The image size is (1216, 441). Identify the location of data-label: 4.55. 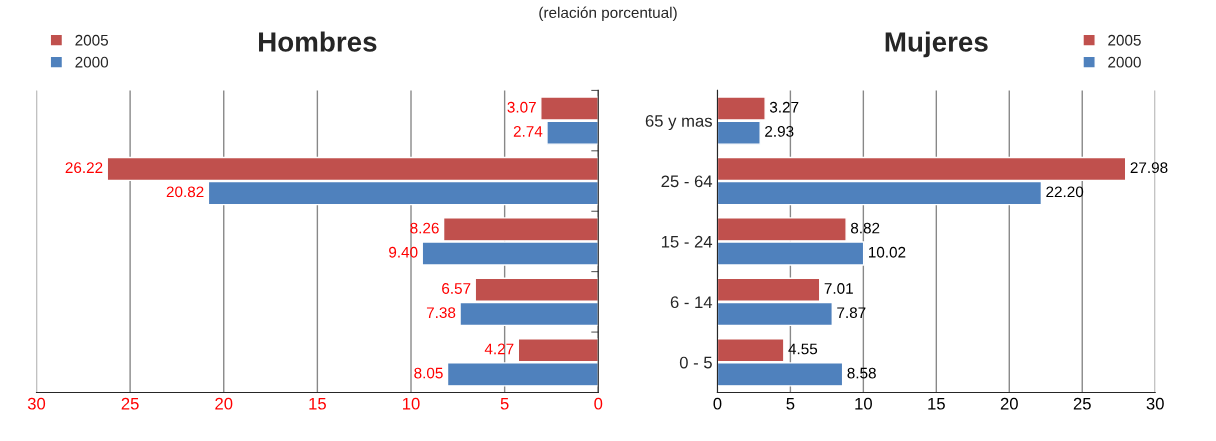
(803, 349).